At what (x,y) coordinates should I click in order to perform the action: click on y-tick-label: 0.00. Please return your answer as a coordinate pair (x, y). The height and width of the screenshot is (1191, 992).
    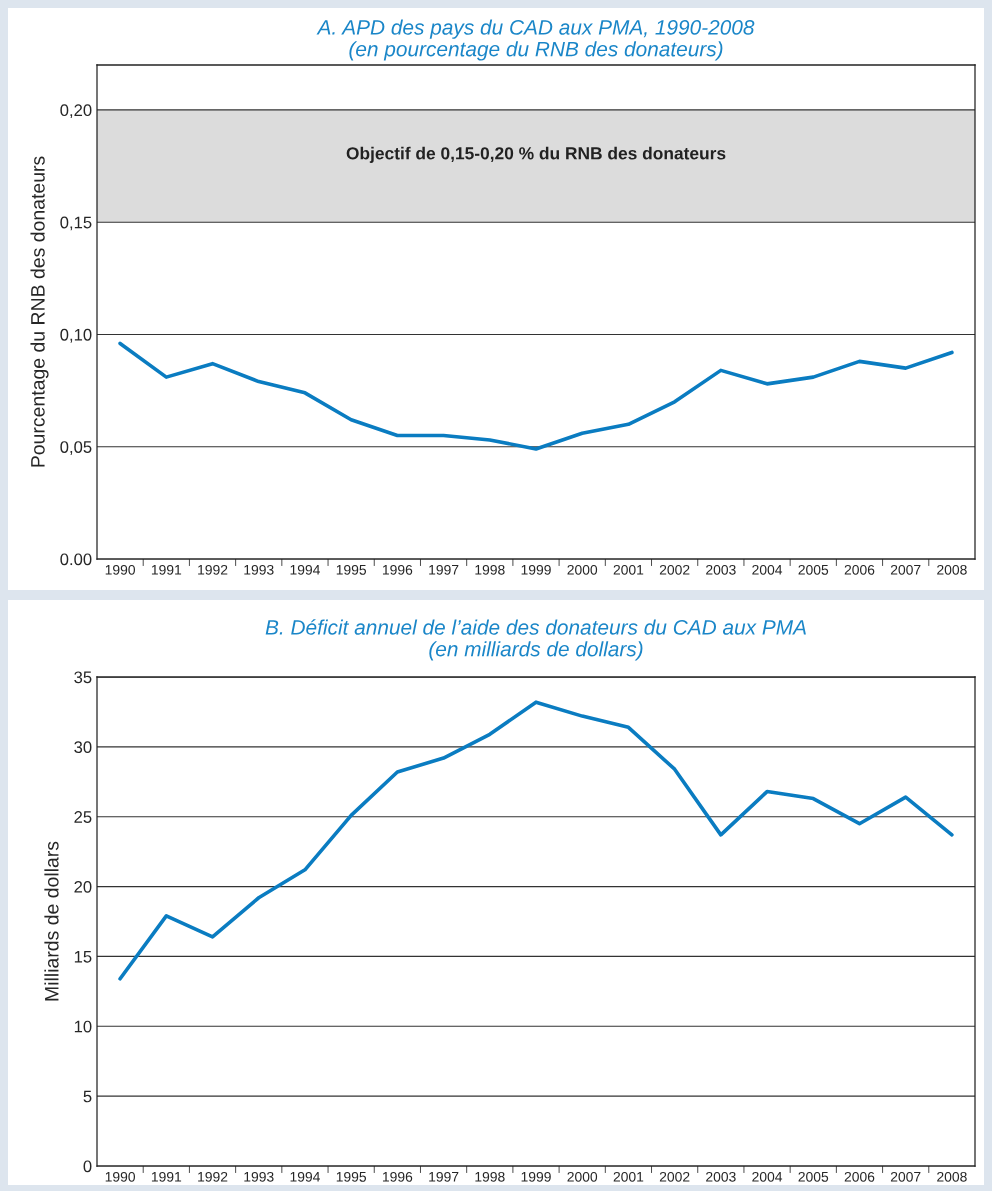
    Looking at the image, I should click on (76, 559).